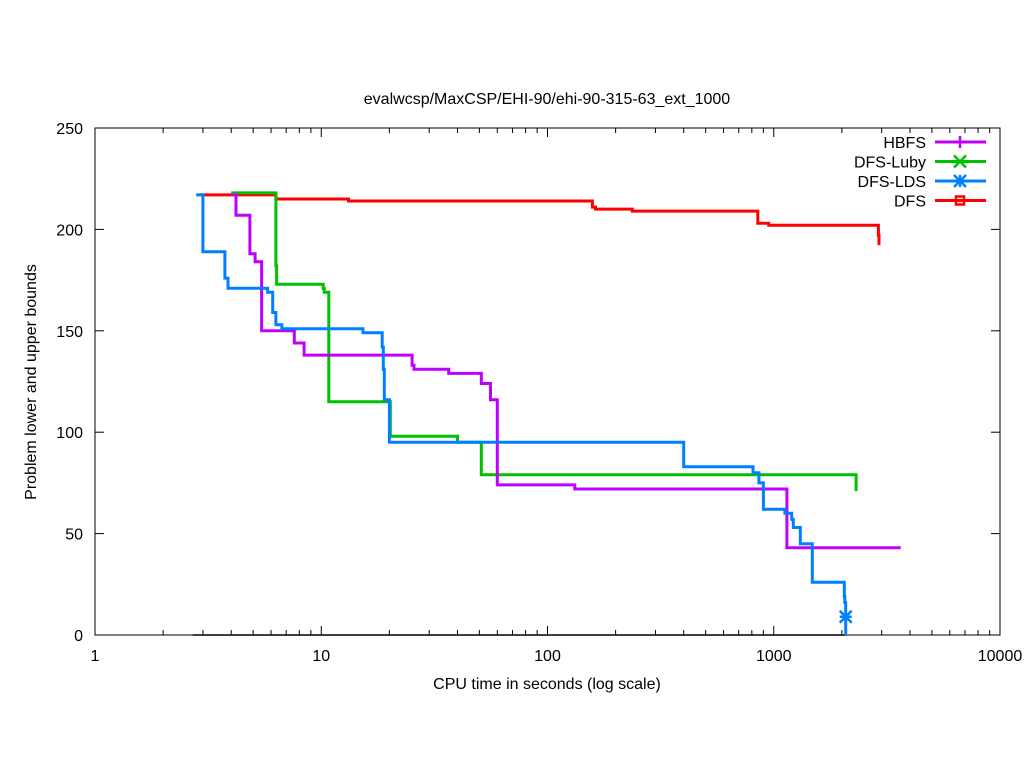 This screenshot has height=773, width=1024. What do you see at coordinates (845, 616) in the screenshot?
I see `series-end-marker-dfs-lds` at bounding box center [845, 616].